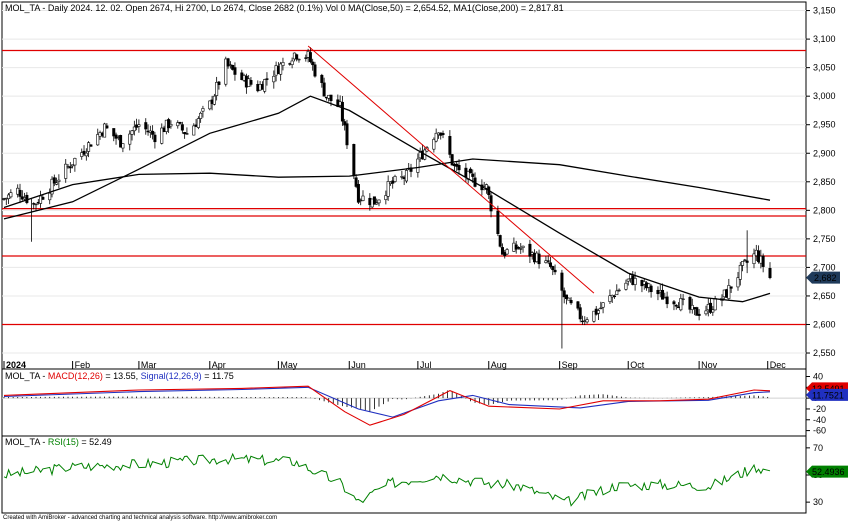 This screenshot has width=850, height=521. What do you see at coordinates (570, 365) in the screenshot?
I see `month-label: Sep` at bounding box center [570, 365].